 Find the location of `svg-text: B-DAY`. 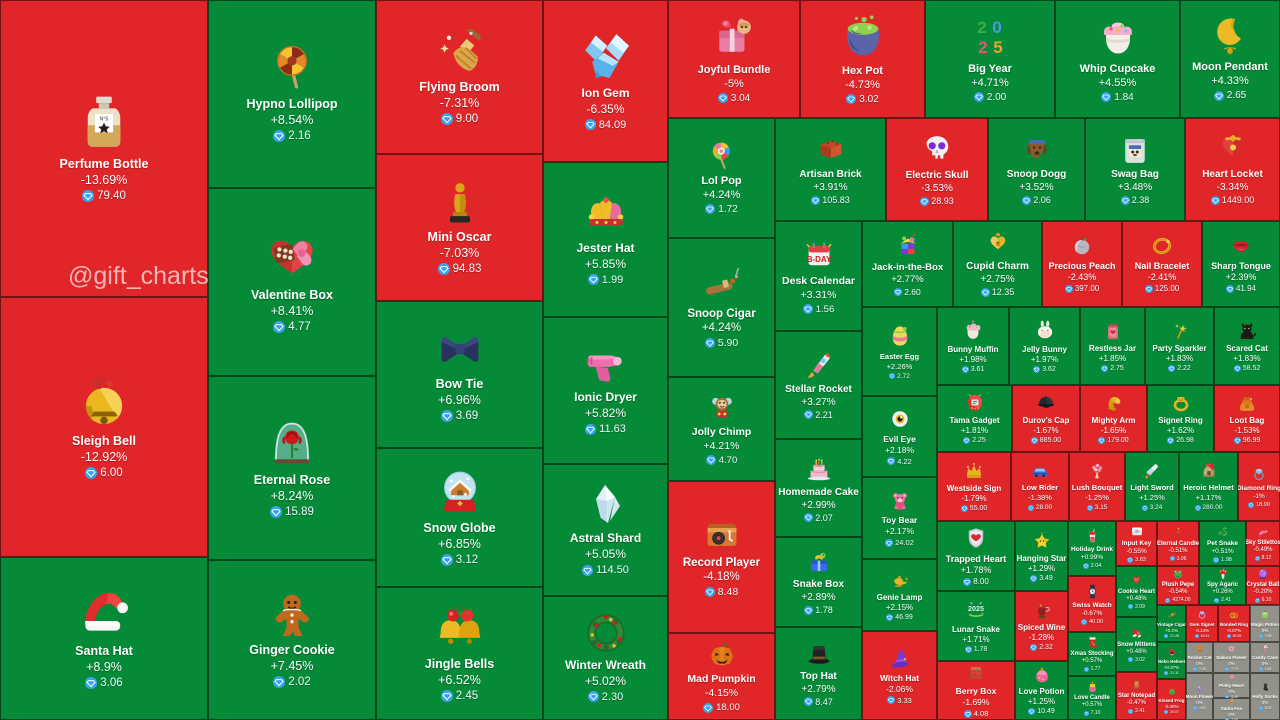

svg-text: B-DAY is located at coordinates (818, 259).